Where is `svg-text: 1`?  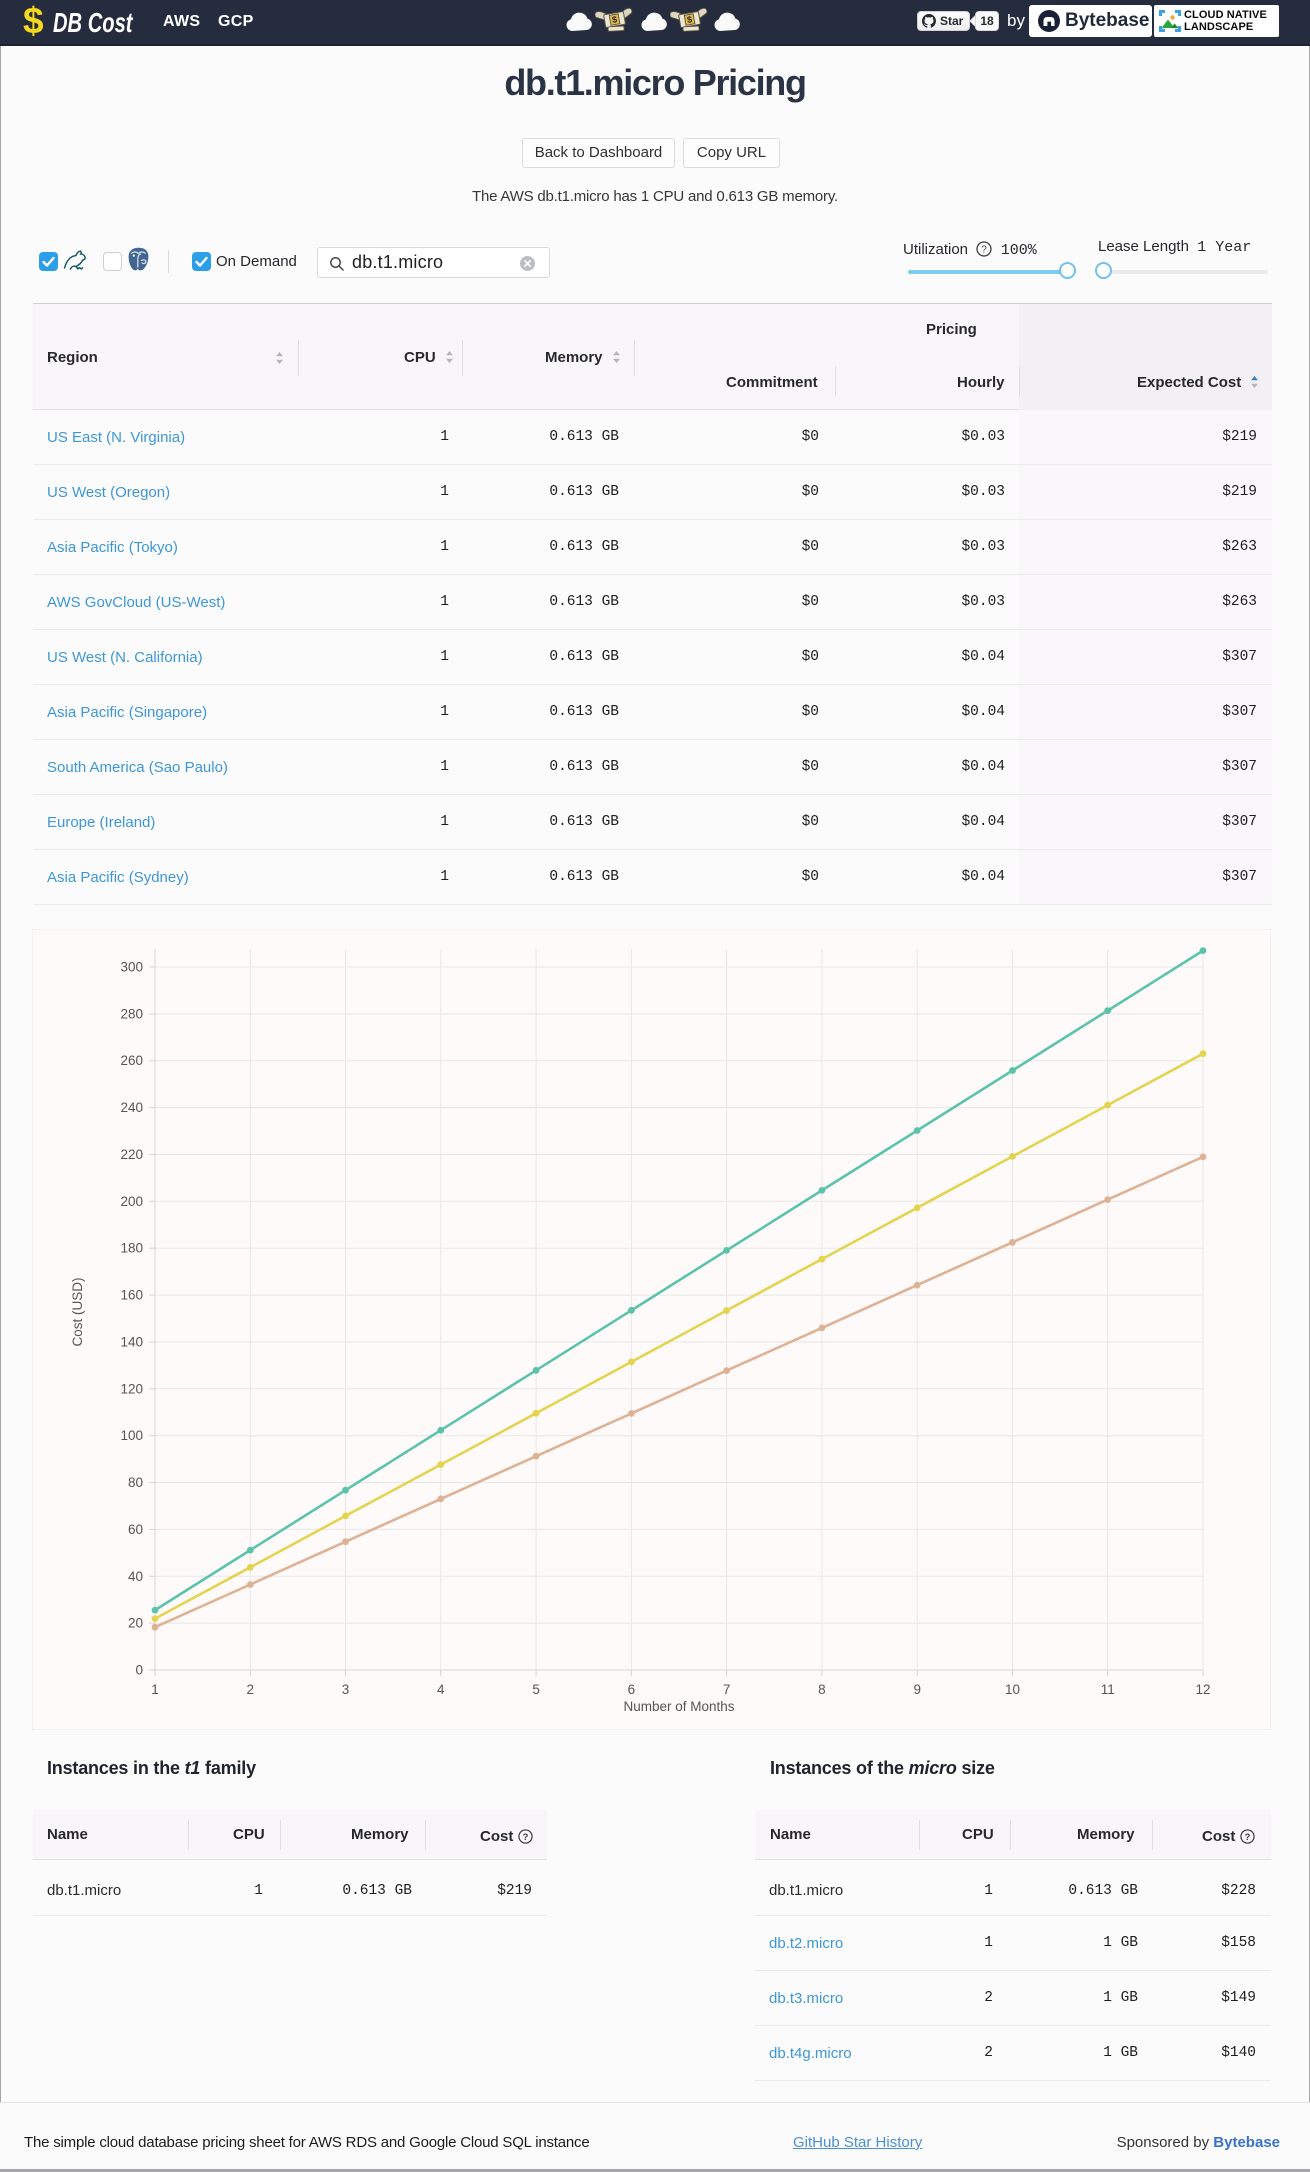
svg-text: 1 is located at coordinates (155, 1689).